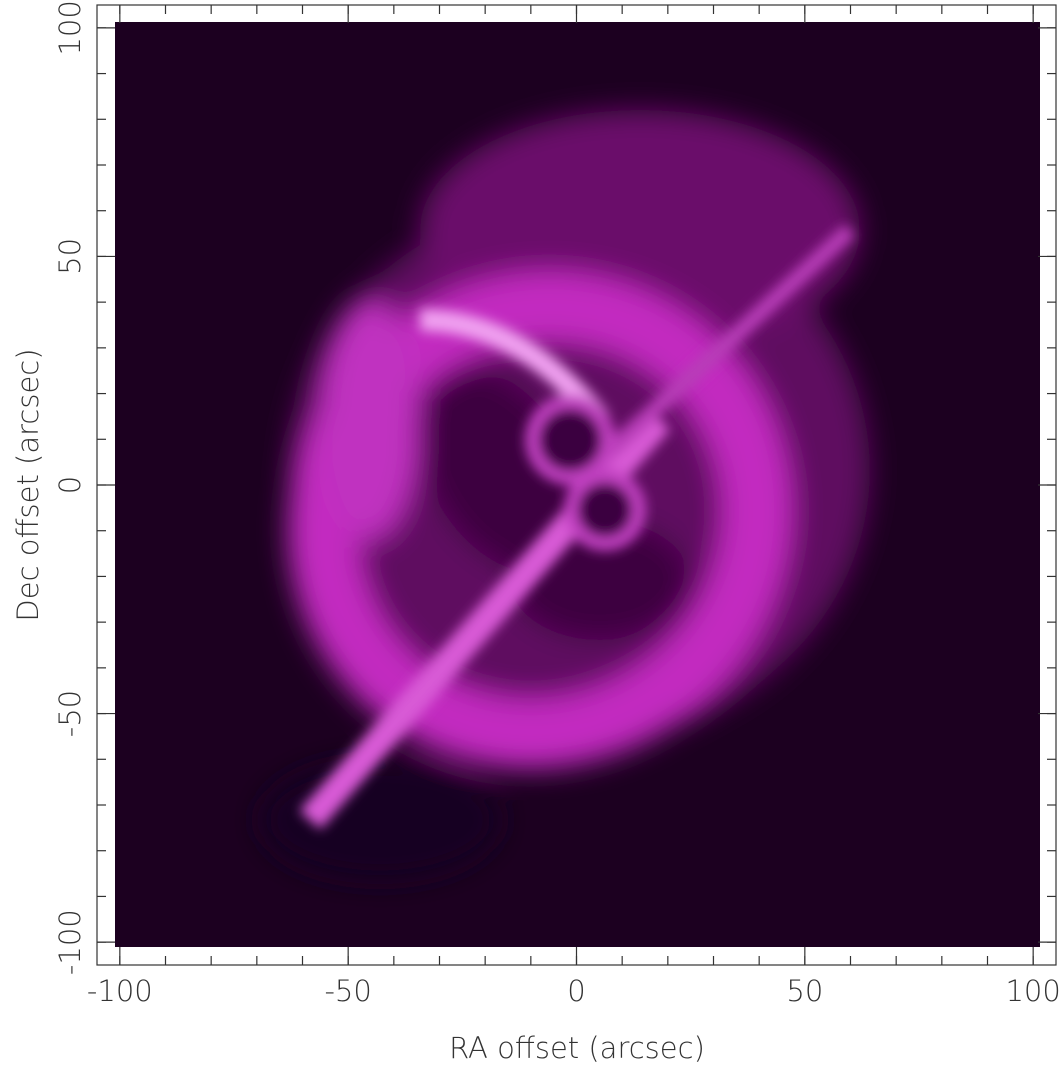  Describe the element at coordinates (1032, 991) in the screenshot. I see `x-tick-label: 100` at that location.